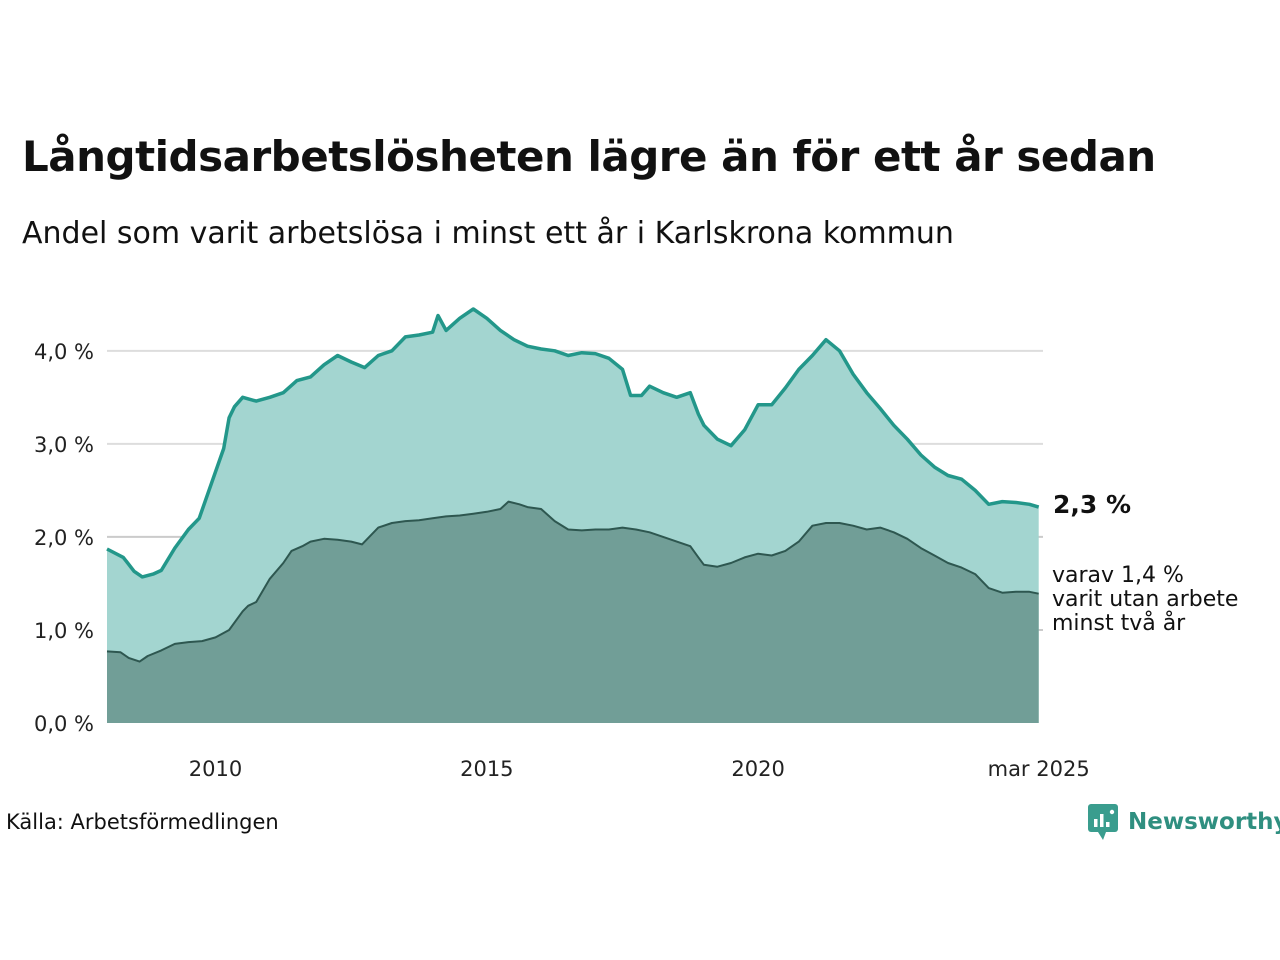  What do you see at coordinates (1039, 769) in the screenshot?
I see `x-tick-label: mar 2025` at bounding box center [1039, 769].